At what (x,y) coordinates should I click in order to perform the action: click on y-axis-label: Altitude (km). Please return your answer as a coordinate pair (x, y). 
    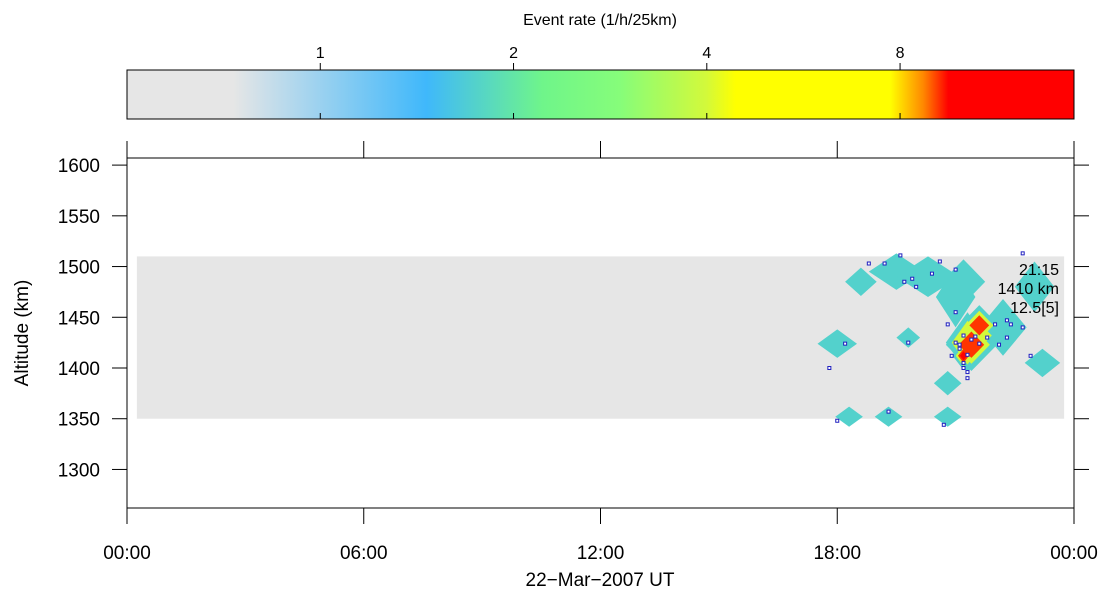
    Looking at the image, I should click on (22, 333).